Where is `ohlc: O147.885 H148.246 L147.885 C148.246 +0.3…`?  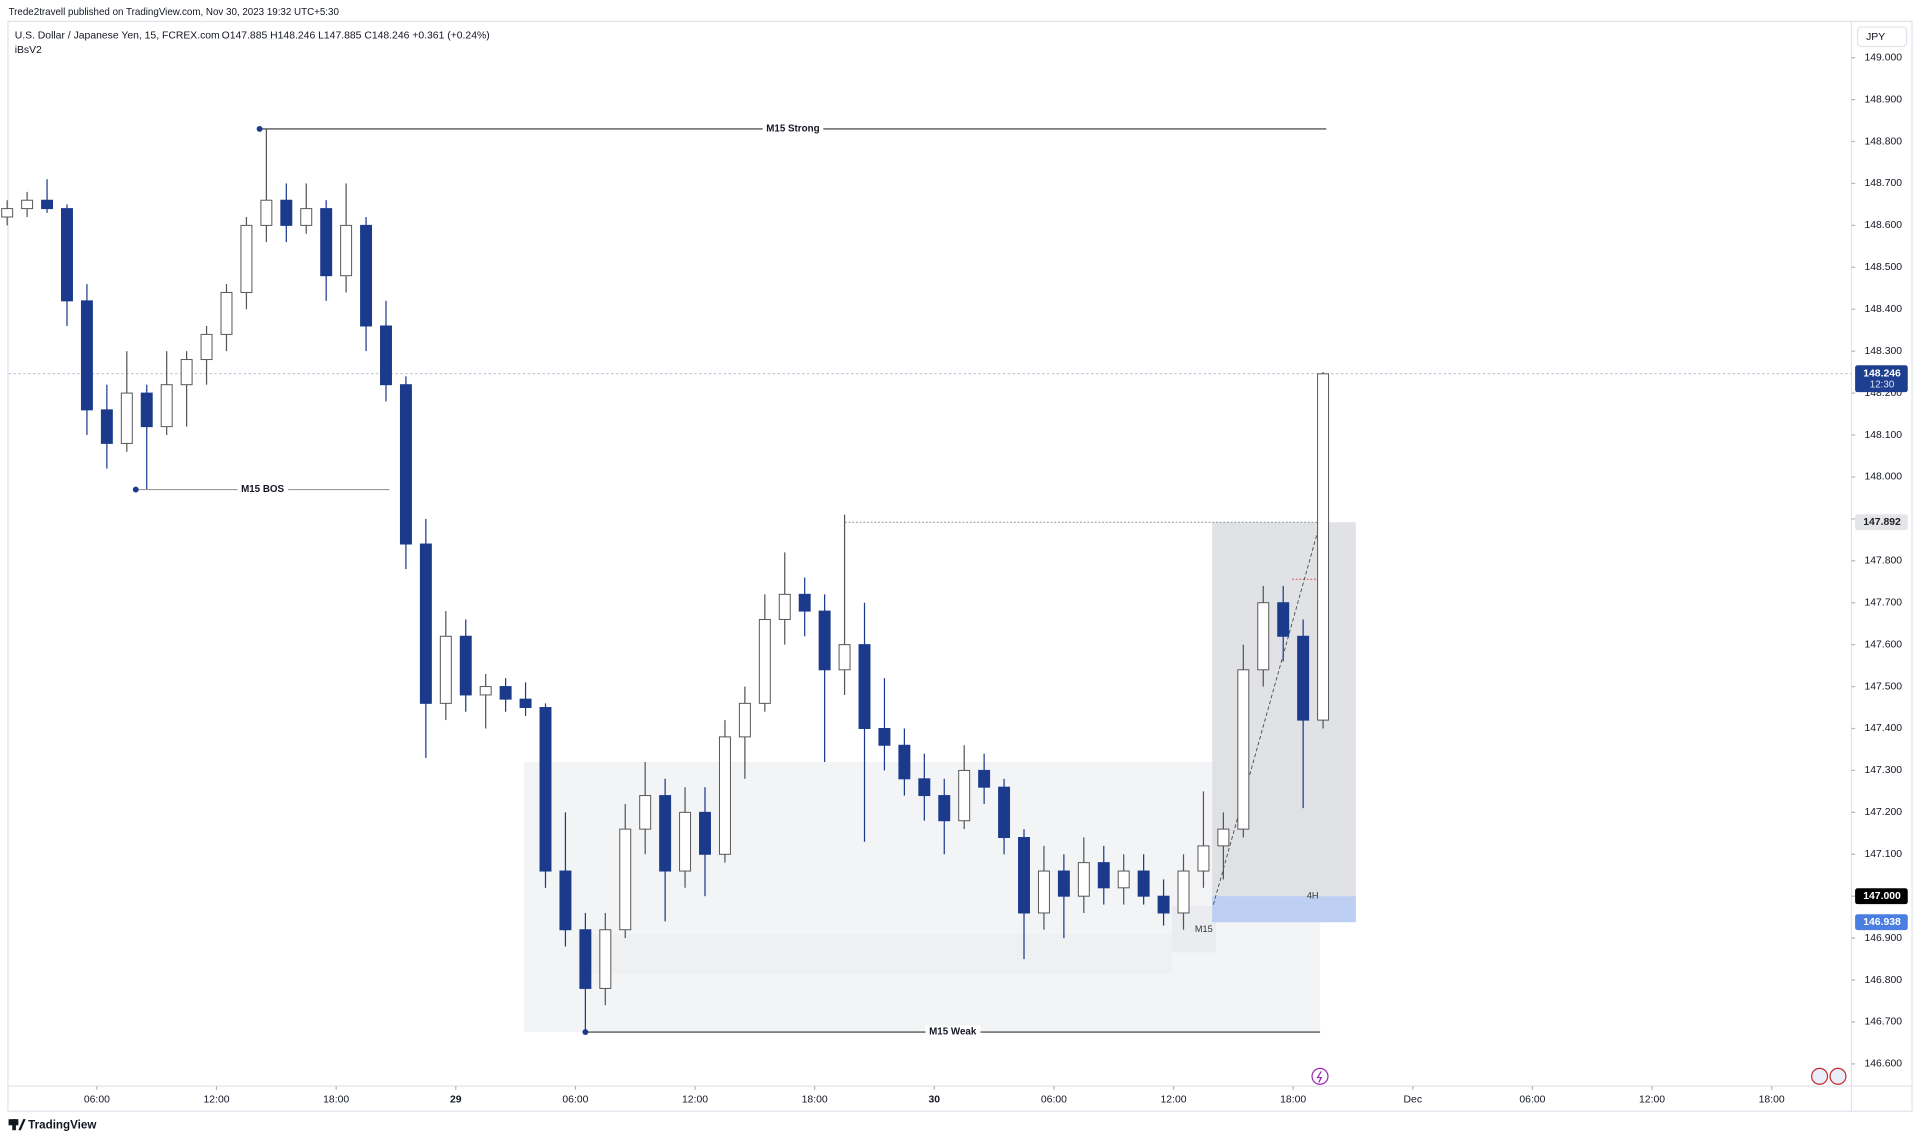 ohlc: O147.885 H148.246 L147.885 C148.246 +0.3… is located at coordinates (356, 35).